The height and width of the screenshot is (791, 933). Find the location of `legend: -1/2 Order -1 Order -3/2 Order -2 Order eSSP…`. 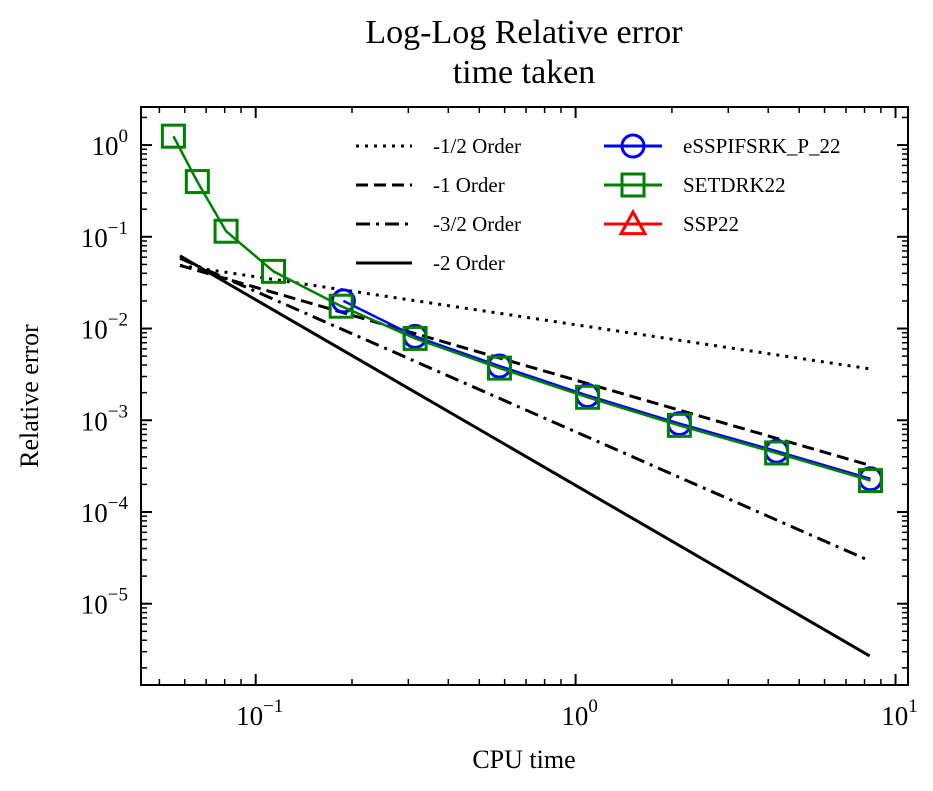

legend: -1/2 Order -1 Order -3/2 Order -2 Order eSSP… is located at coordinates (598, 204).